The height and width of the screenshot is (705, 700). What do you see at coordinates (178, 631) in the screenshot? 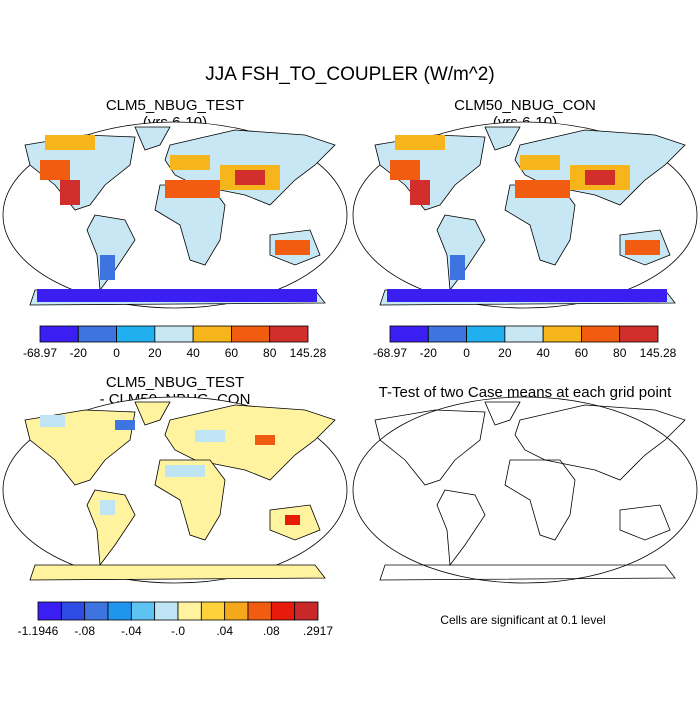
I see `colorbar-label: -.0` at bounding box center [178, 631].